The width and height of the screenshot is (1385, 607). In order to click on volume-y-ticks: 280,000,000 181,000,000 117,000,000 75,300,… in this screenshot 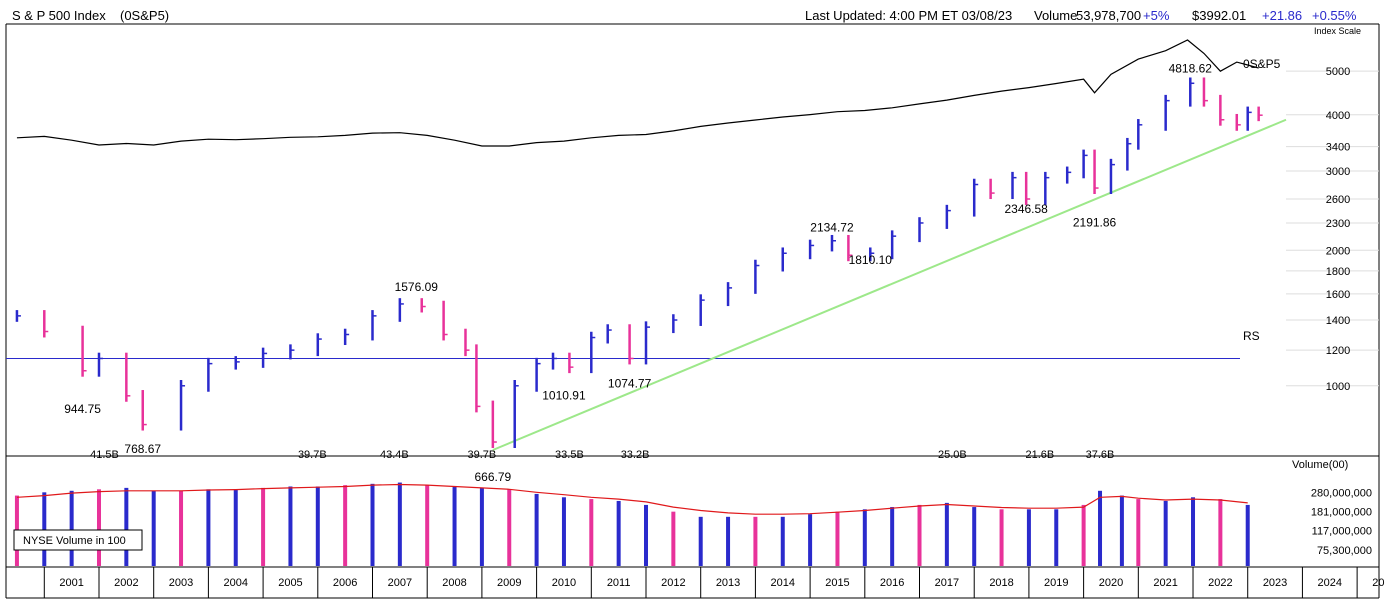, I will do `click(1341, 521)`.